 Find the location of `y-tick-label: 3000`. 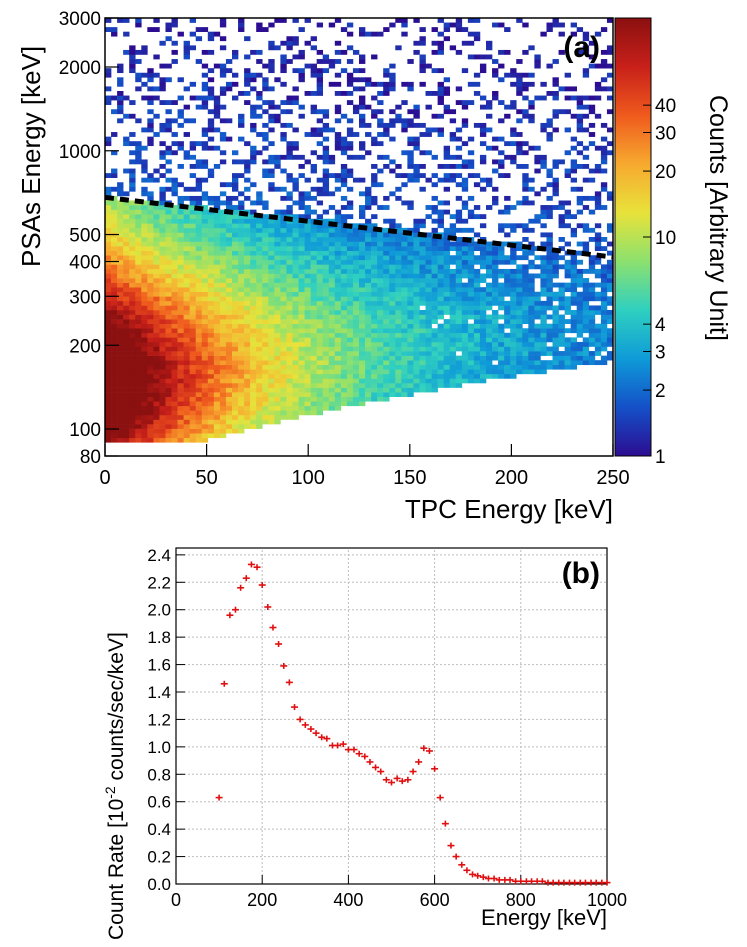

y-tick-label: 3000 is located at coordinates (80, 19).